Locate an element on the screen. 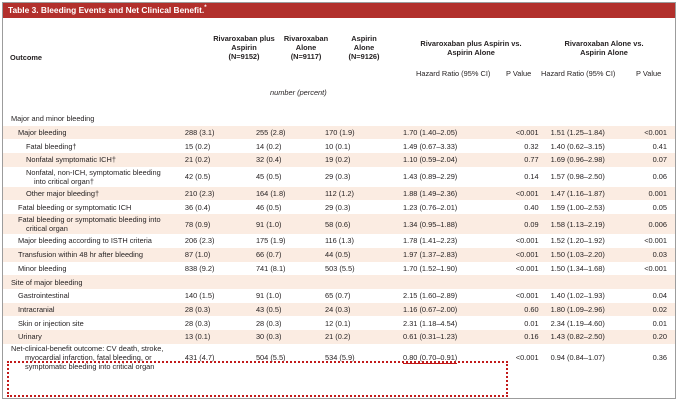 The image size is (680, 403). header-col1-line3: (N=9152) is located at coordinates (244, 57).